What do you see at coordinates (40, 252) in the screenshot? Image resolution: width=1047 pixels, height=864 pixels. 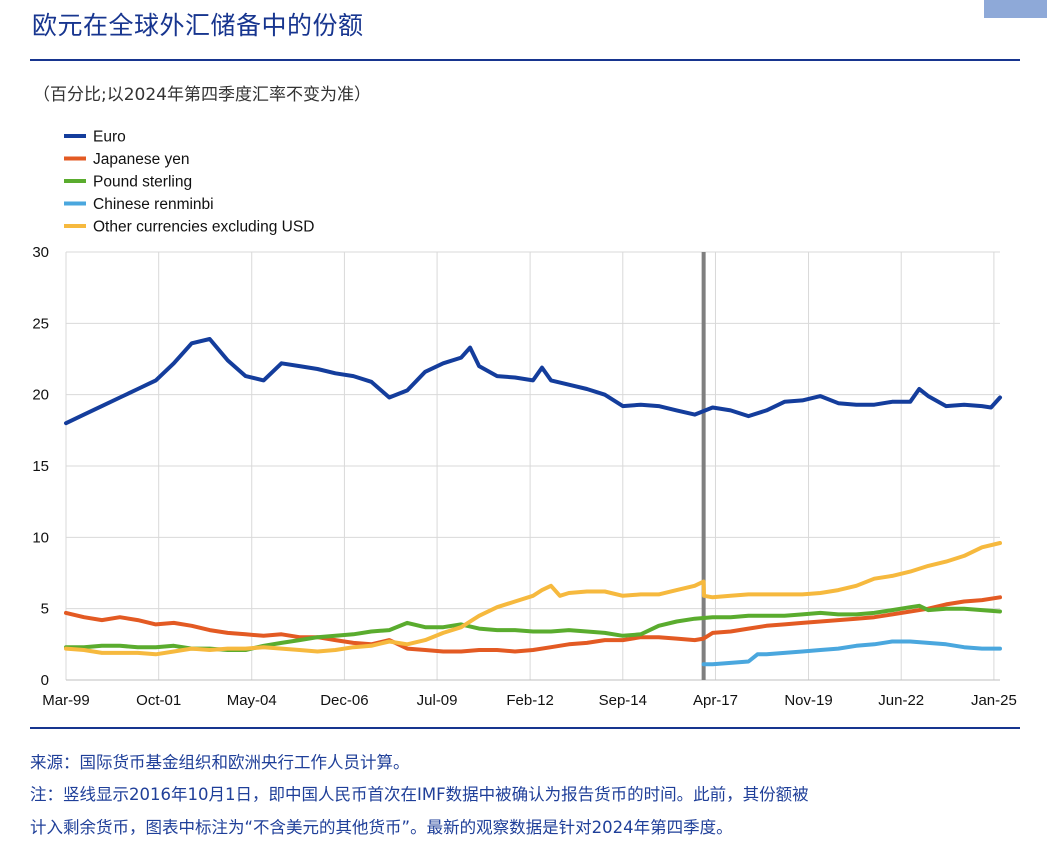 I see `y-tick-label: 30` at bounding box center [40, 252].